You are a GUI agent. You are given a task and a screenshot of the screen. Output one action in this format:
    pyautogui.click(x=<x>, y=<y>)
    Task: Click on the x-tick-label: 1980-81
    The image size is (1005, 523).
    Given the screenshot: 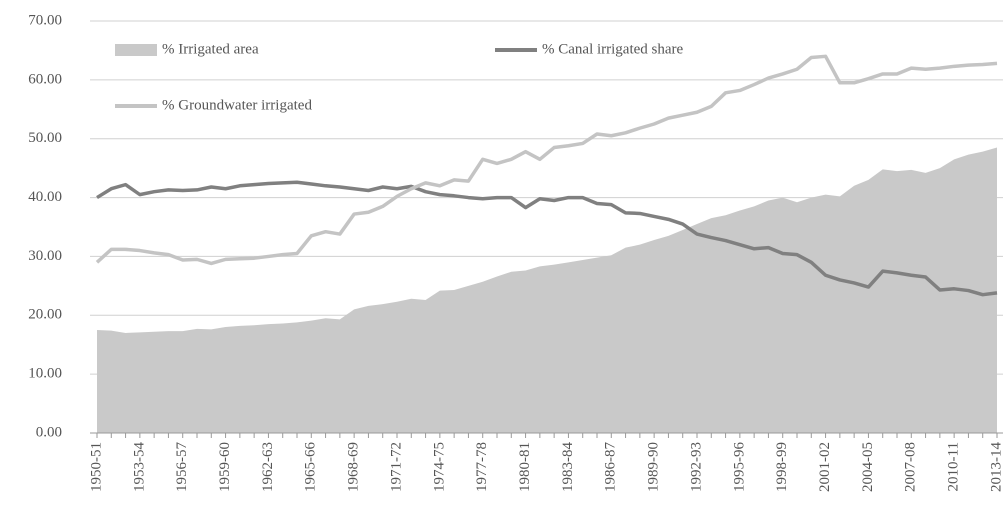 What is the action you would take?
    pyautogui.click(x=525, y=467)
    